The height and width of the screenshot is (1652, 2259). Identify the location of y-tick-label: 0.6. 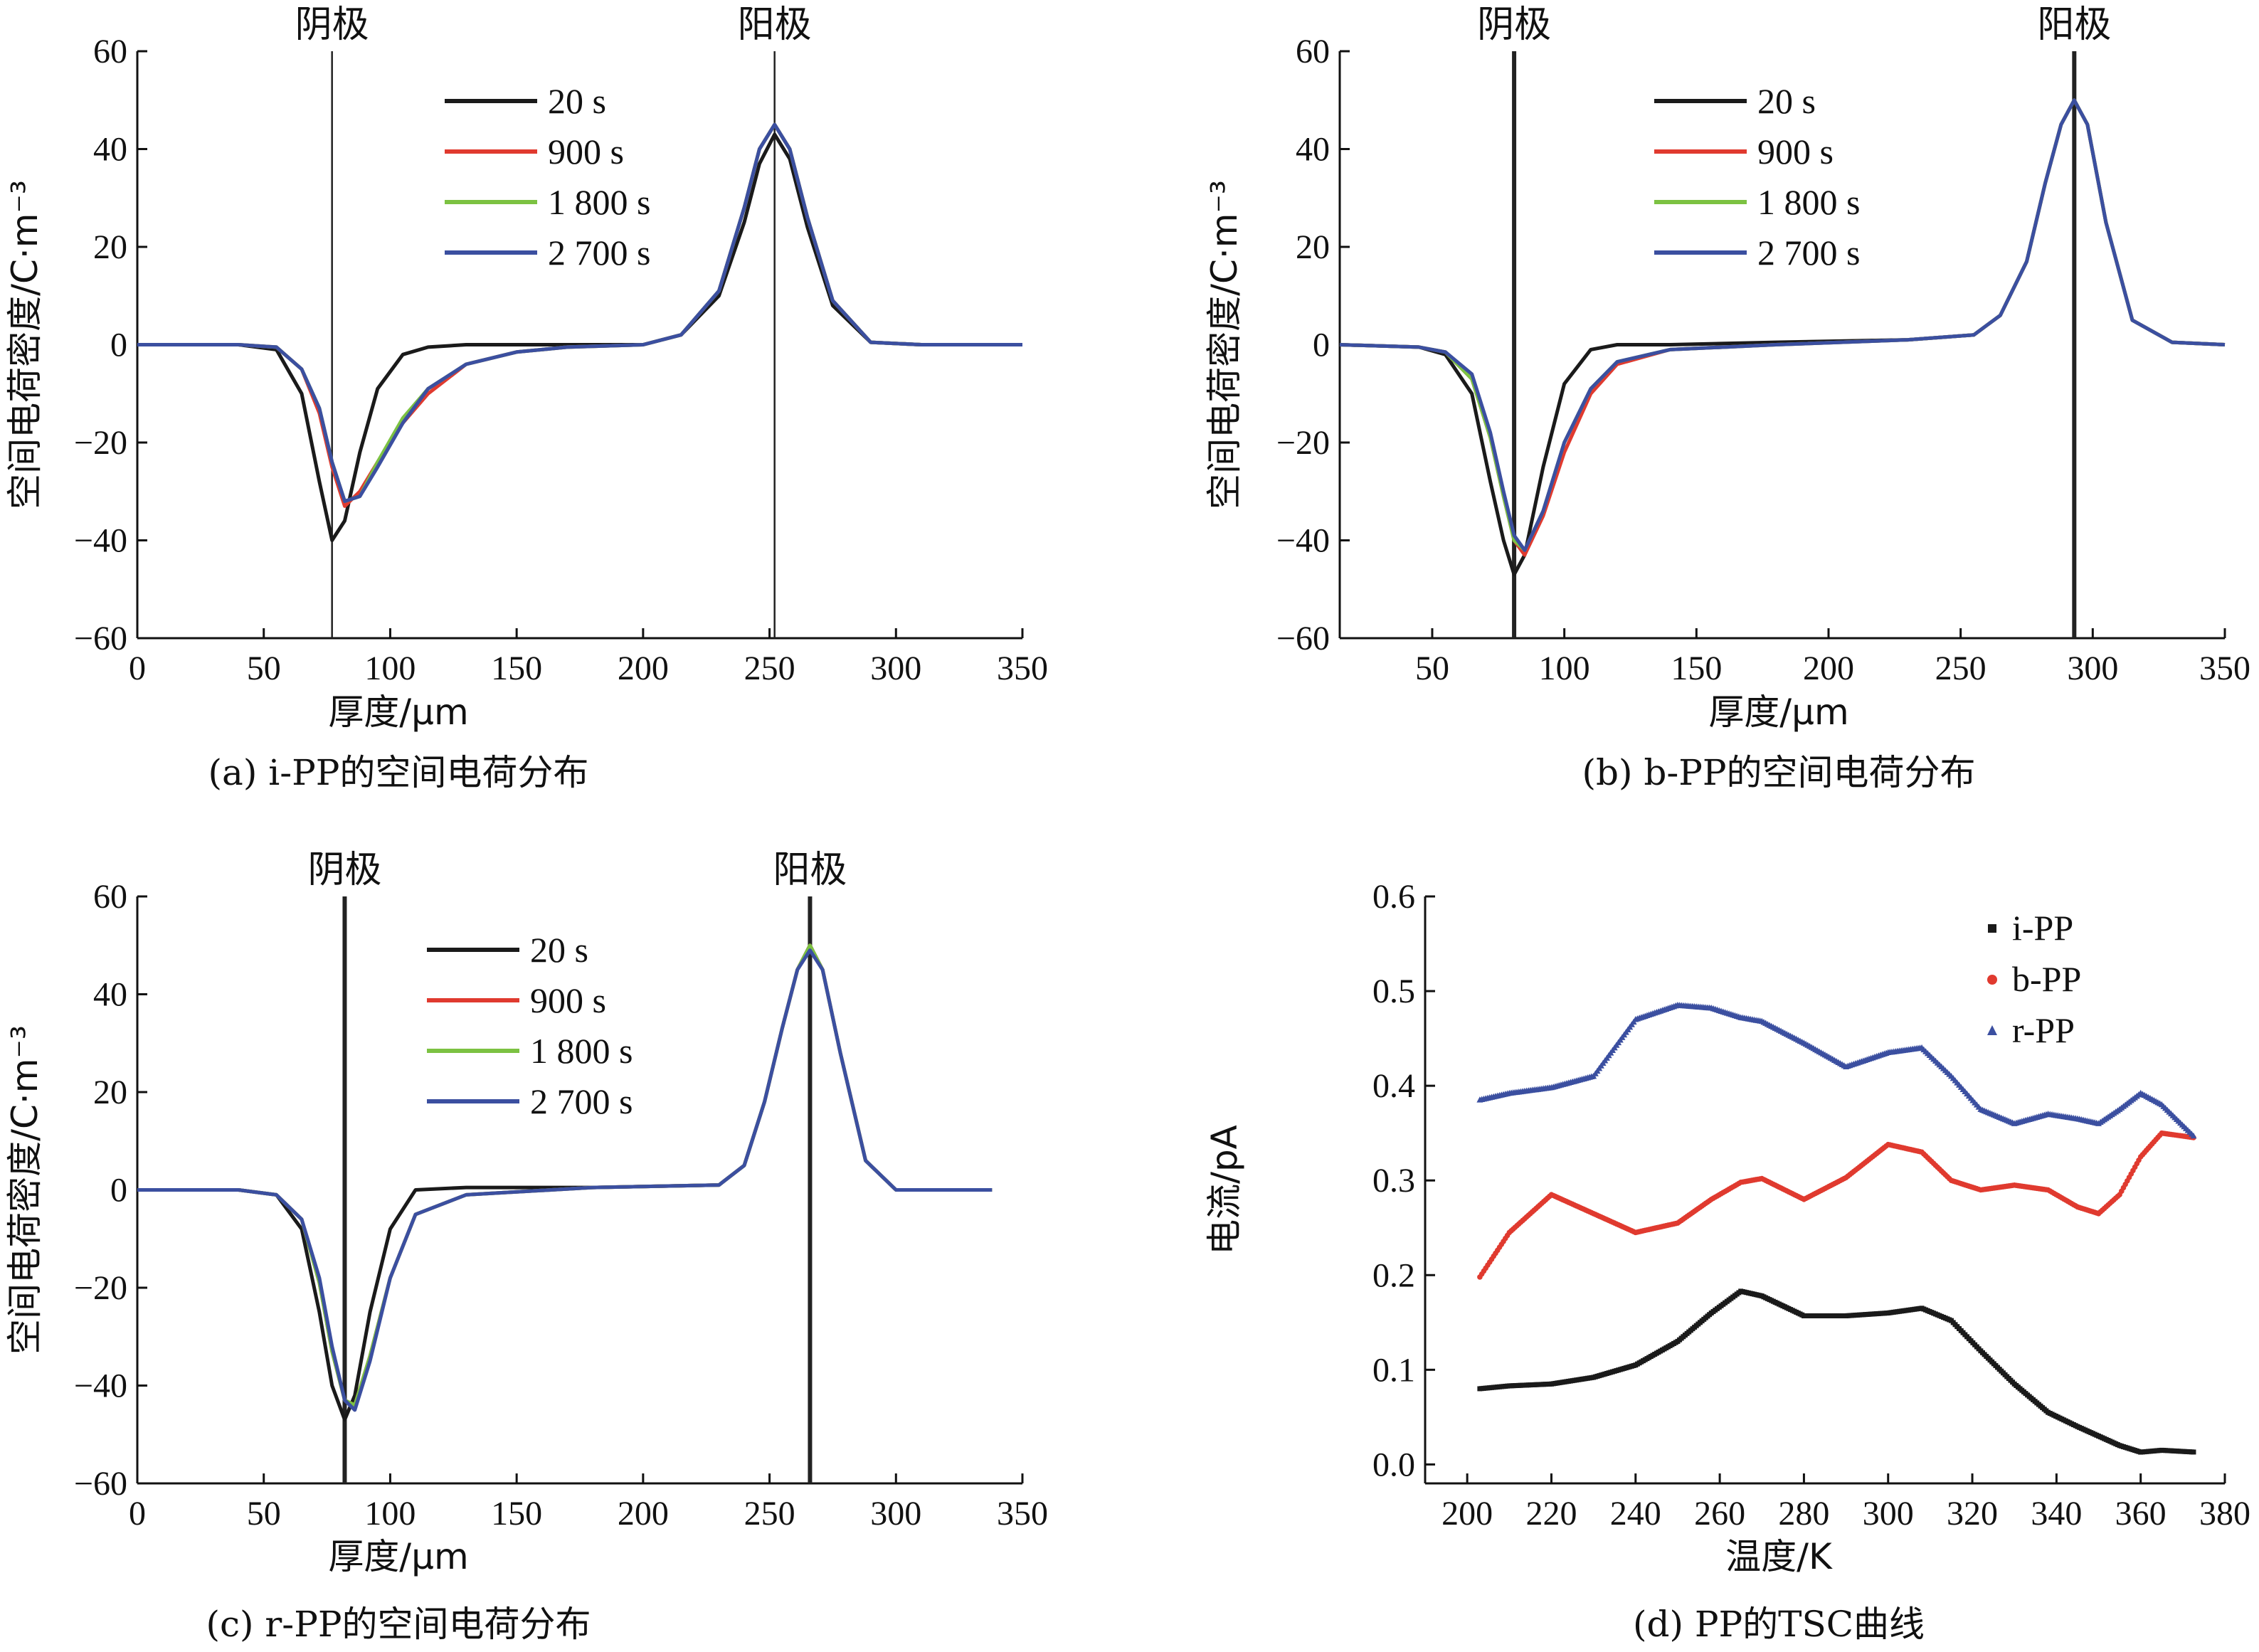
(1393, 897).